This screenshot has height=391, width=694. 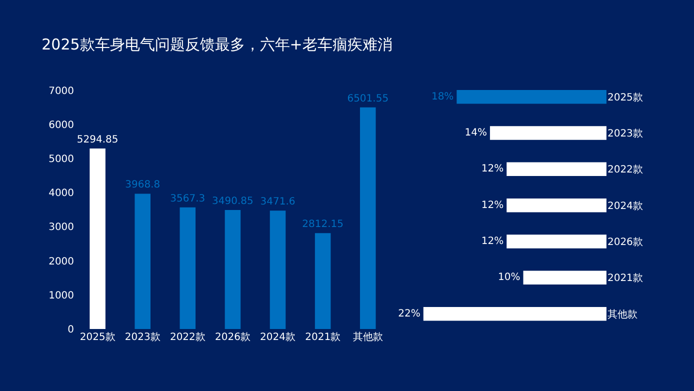 I want to click on y-tick-label: 2021款, so click(x=625, y=278).